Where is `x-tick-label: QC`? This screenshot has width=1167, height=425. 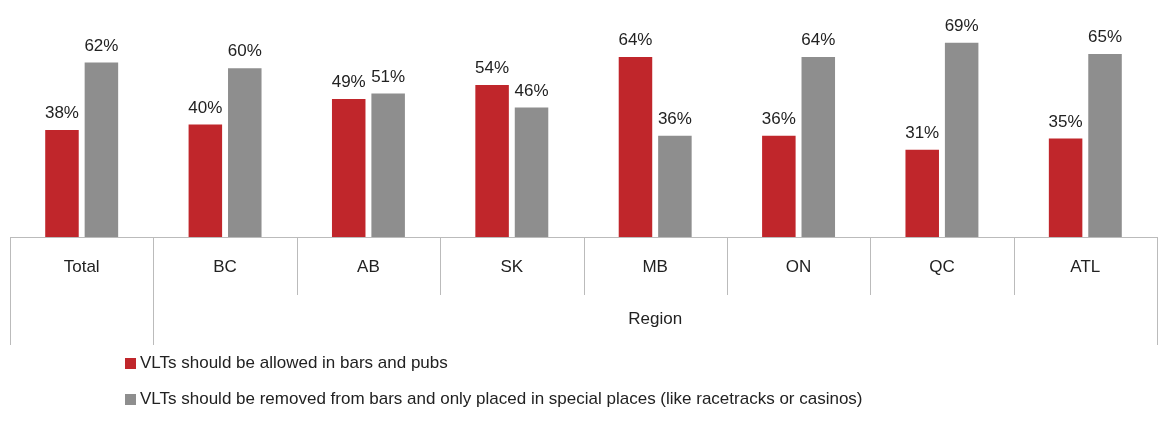
x-tick-label: QC is located at coordinates (942, 266).